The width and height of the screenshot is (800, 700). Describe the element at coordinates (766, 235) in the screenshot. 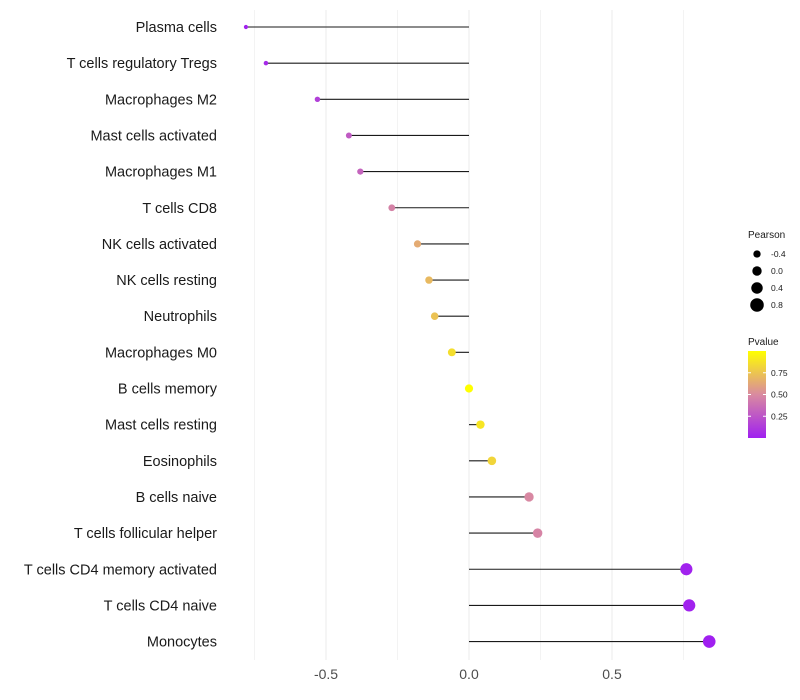

I see `legend-pearson-title: Pearson` at that location.